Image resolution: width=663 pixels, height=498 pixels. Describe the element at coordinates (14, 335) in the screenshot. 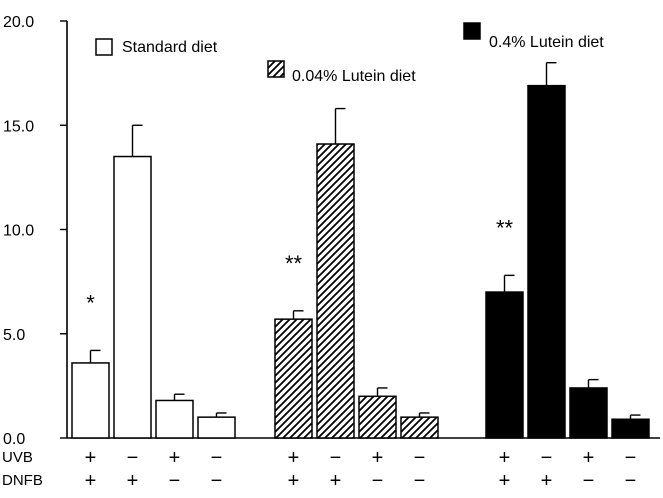

I see `y-tick-label: 5.0` at that location.